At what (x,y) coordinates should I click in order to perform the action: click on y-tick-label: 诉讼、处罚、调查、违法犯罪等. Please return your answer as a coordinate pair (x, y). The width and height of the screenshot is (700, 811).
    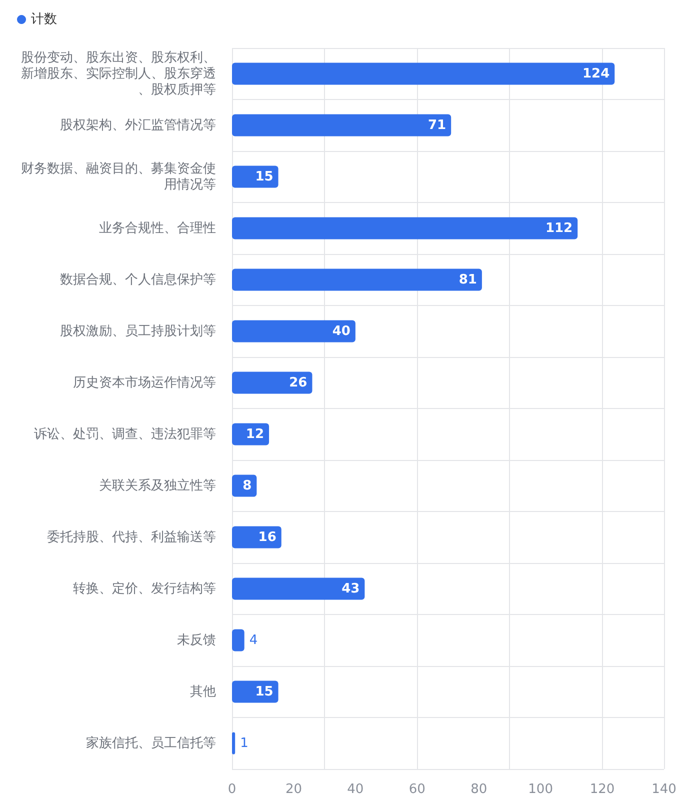
    Looking at the image, I should click on (125, 434).